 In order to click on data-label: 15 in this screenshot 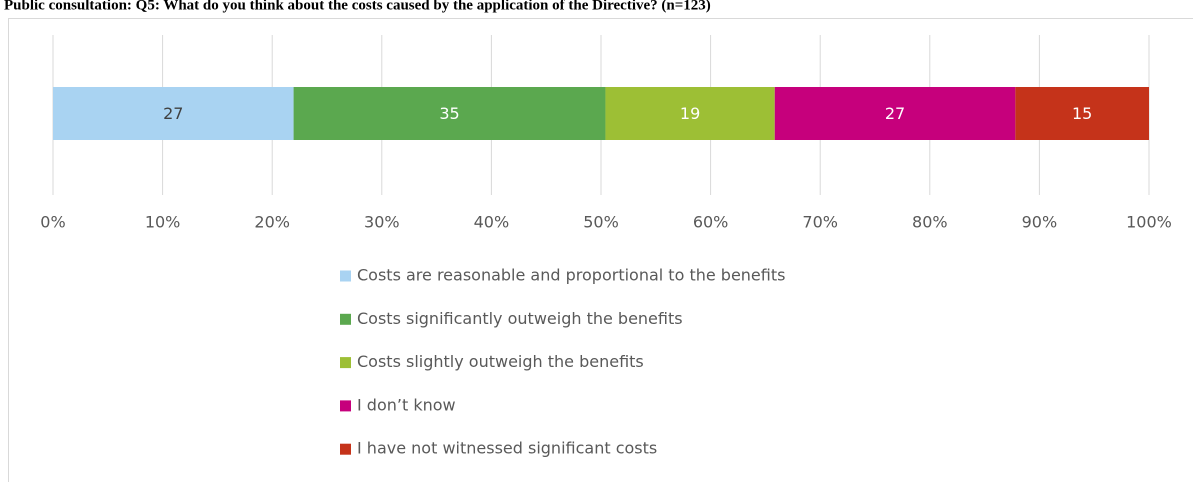, I will do `click(1082, 113)`.